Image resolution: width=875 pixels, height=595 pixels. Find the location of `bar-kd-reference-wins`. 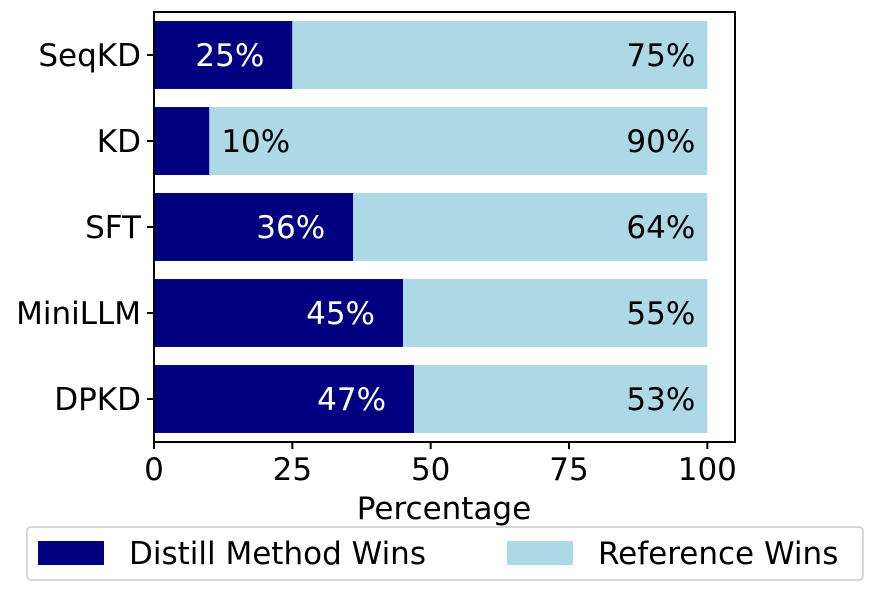

bar-kd-reference-wins is located at coordinates (458, 141).